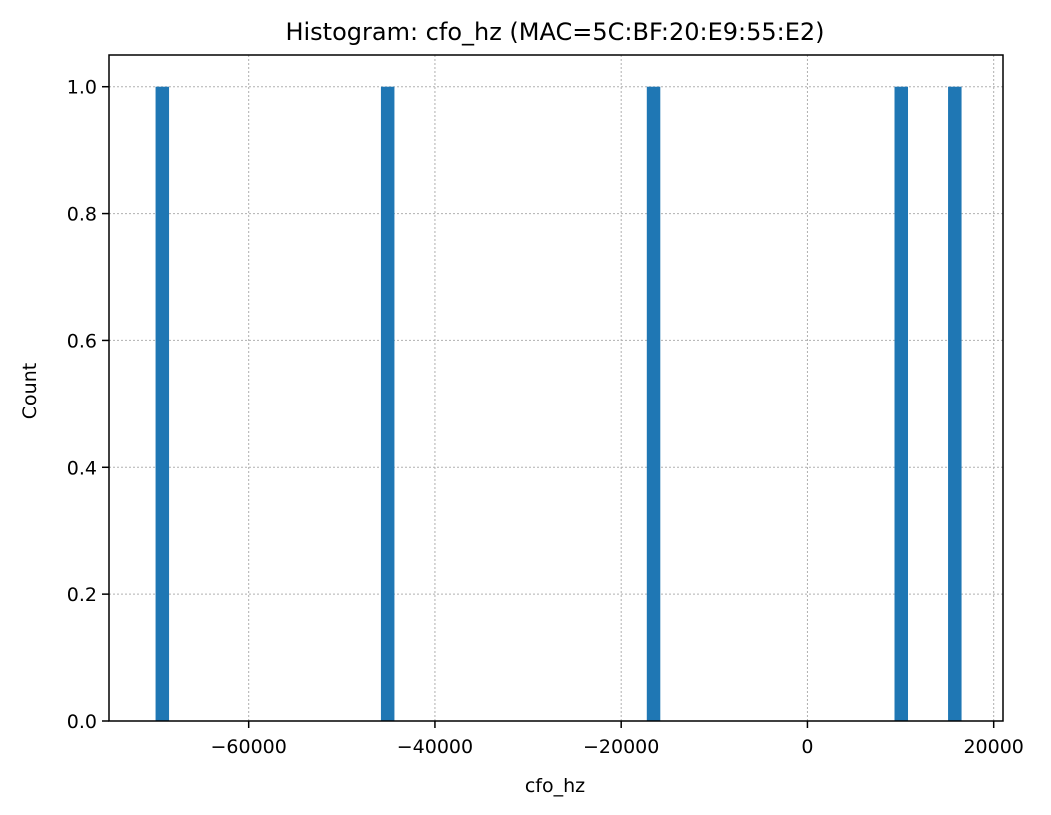 Image resolution: width=1051 pixels, height=815 pixels. What do you see at coordinates (82, 341) in the screenshot?
I see `y-tick-label: 0.6` at bounding box center [82, 341].